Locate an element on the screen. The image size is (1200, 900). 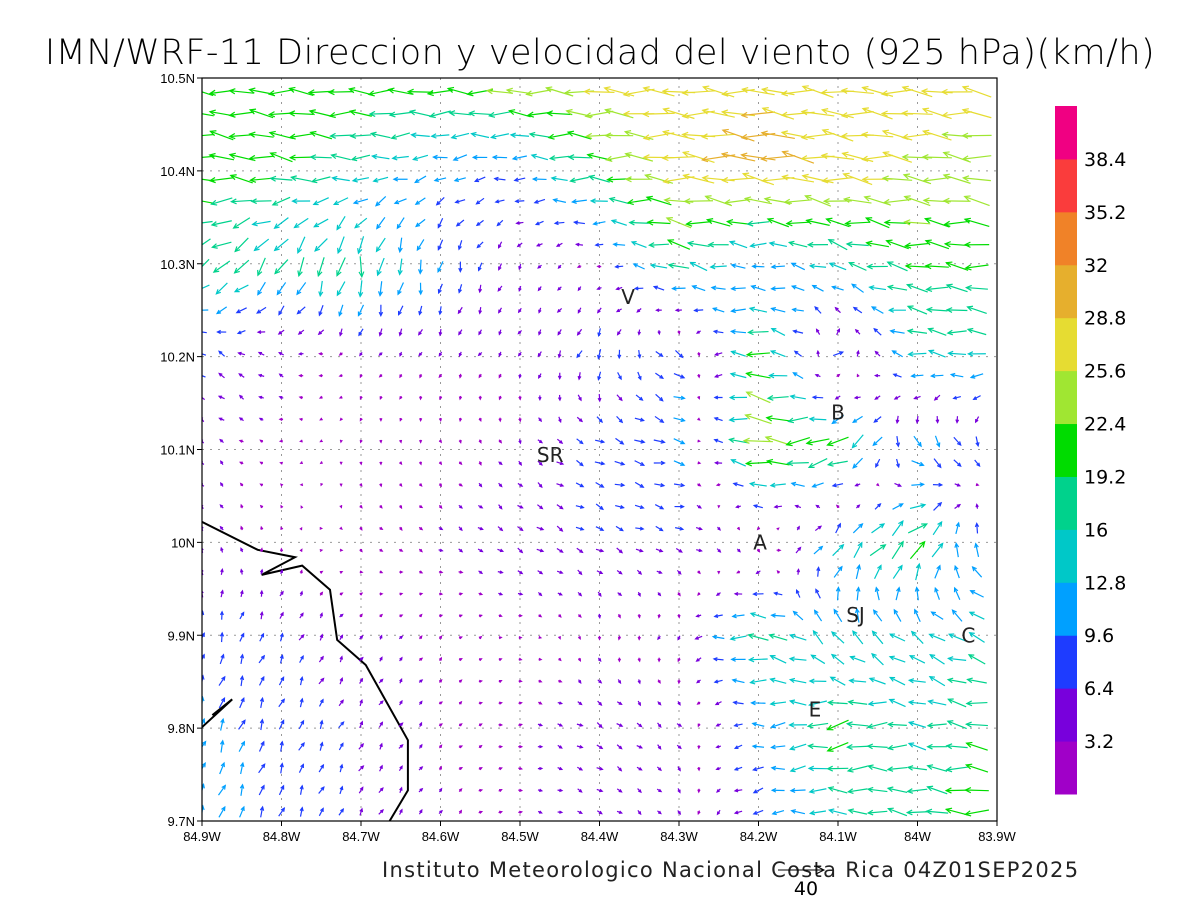
x-tick-label: 84.4W is located at coordinates (600, 836).